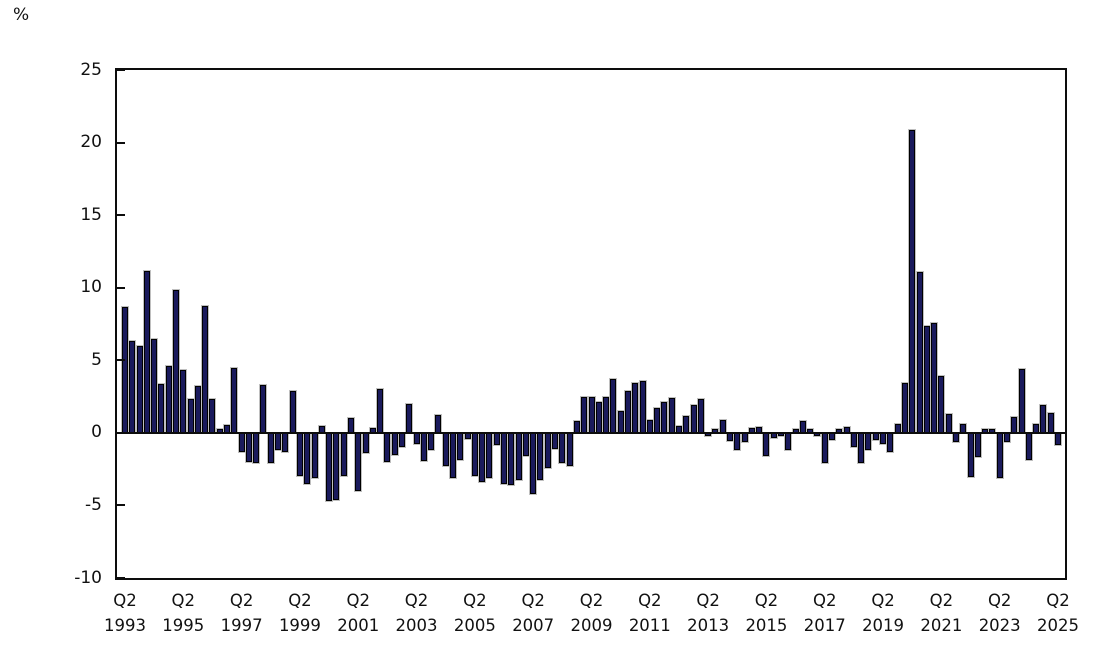  Describe the element at coordinates (96, 359) in the screenshot. I see `y-tick-label: 5` at that location.